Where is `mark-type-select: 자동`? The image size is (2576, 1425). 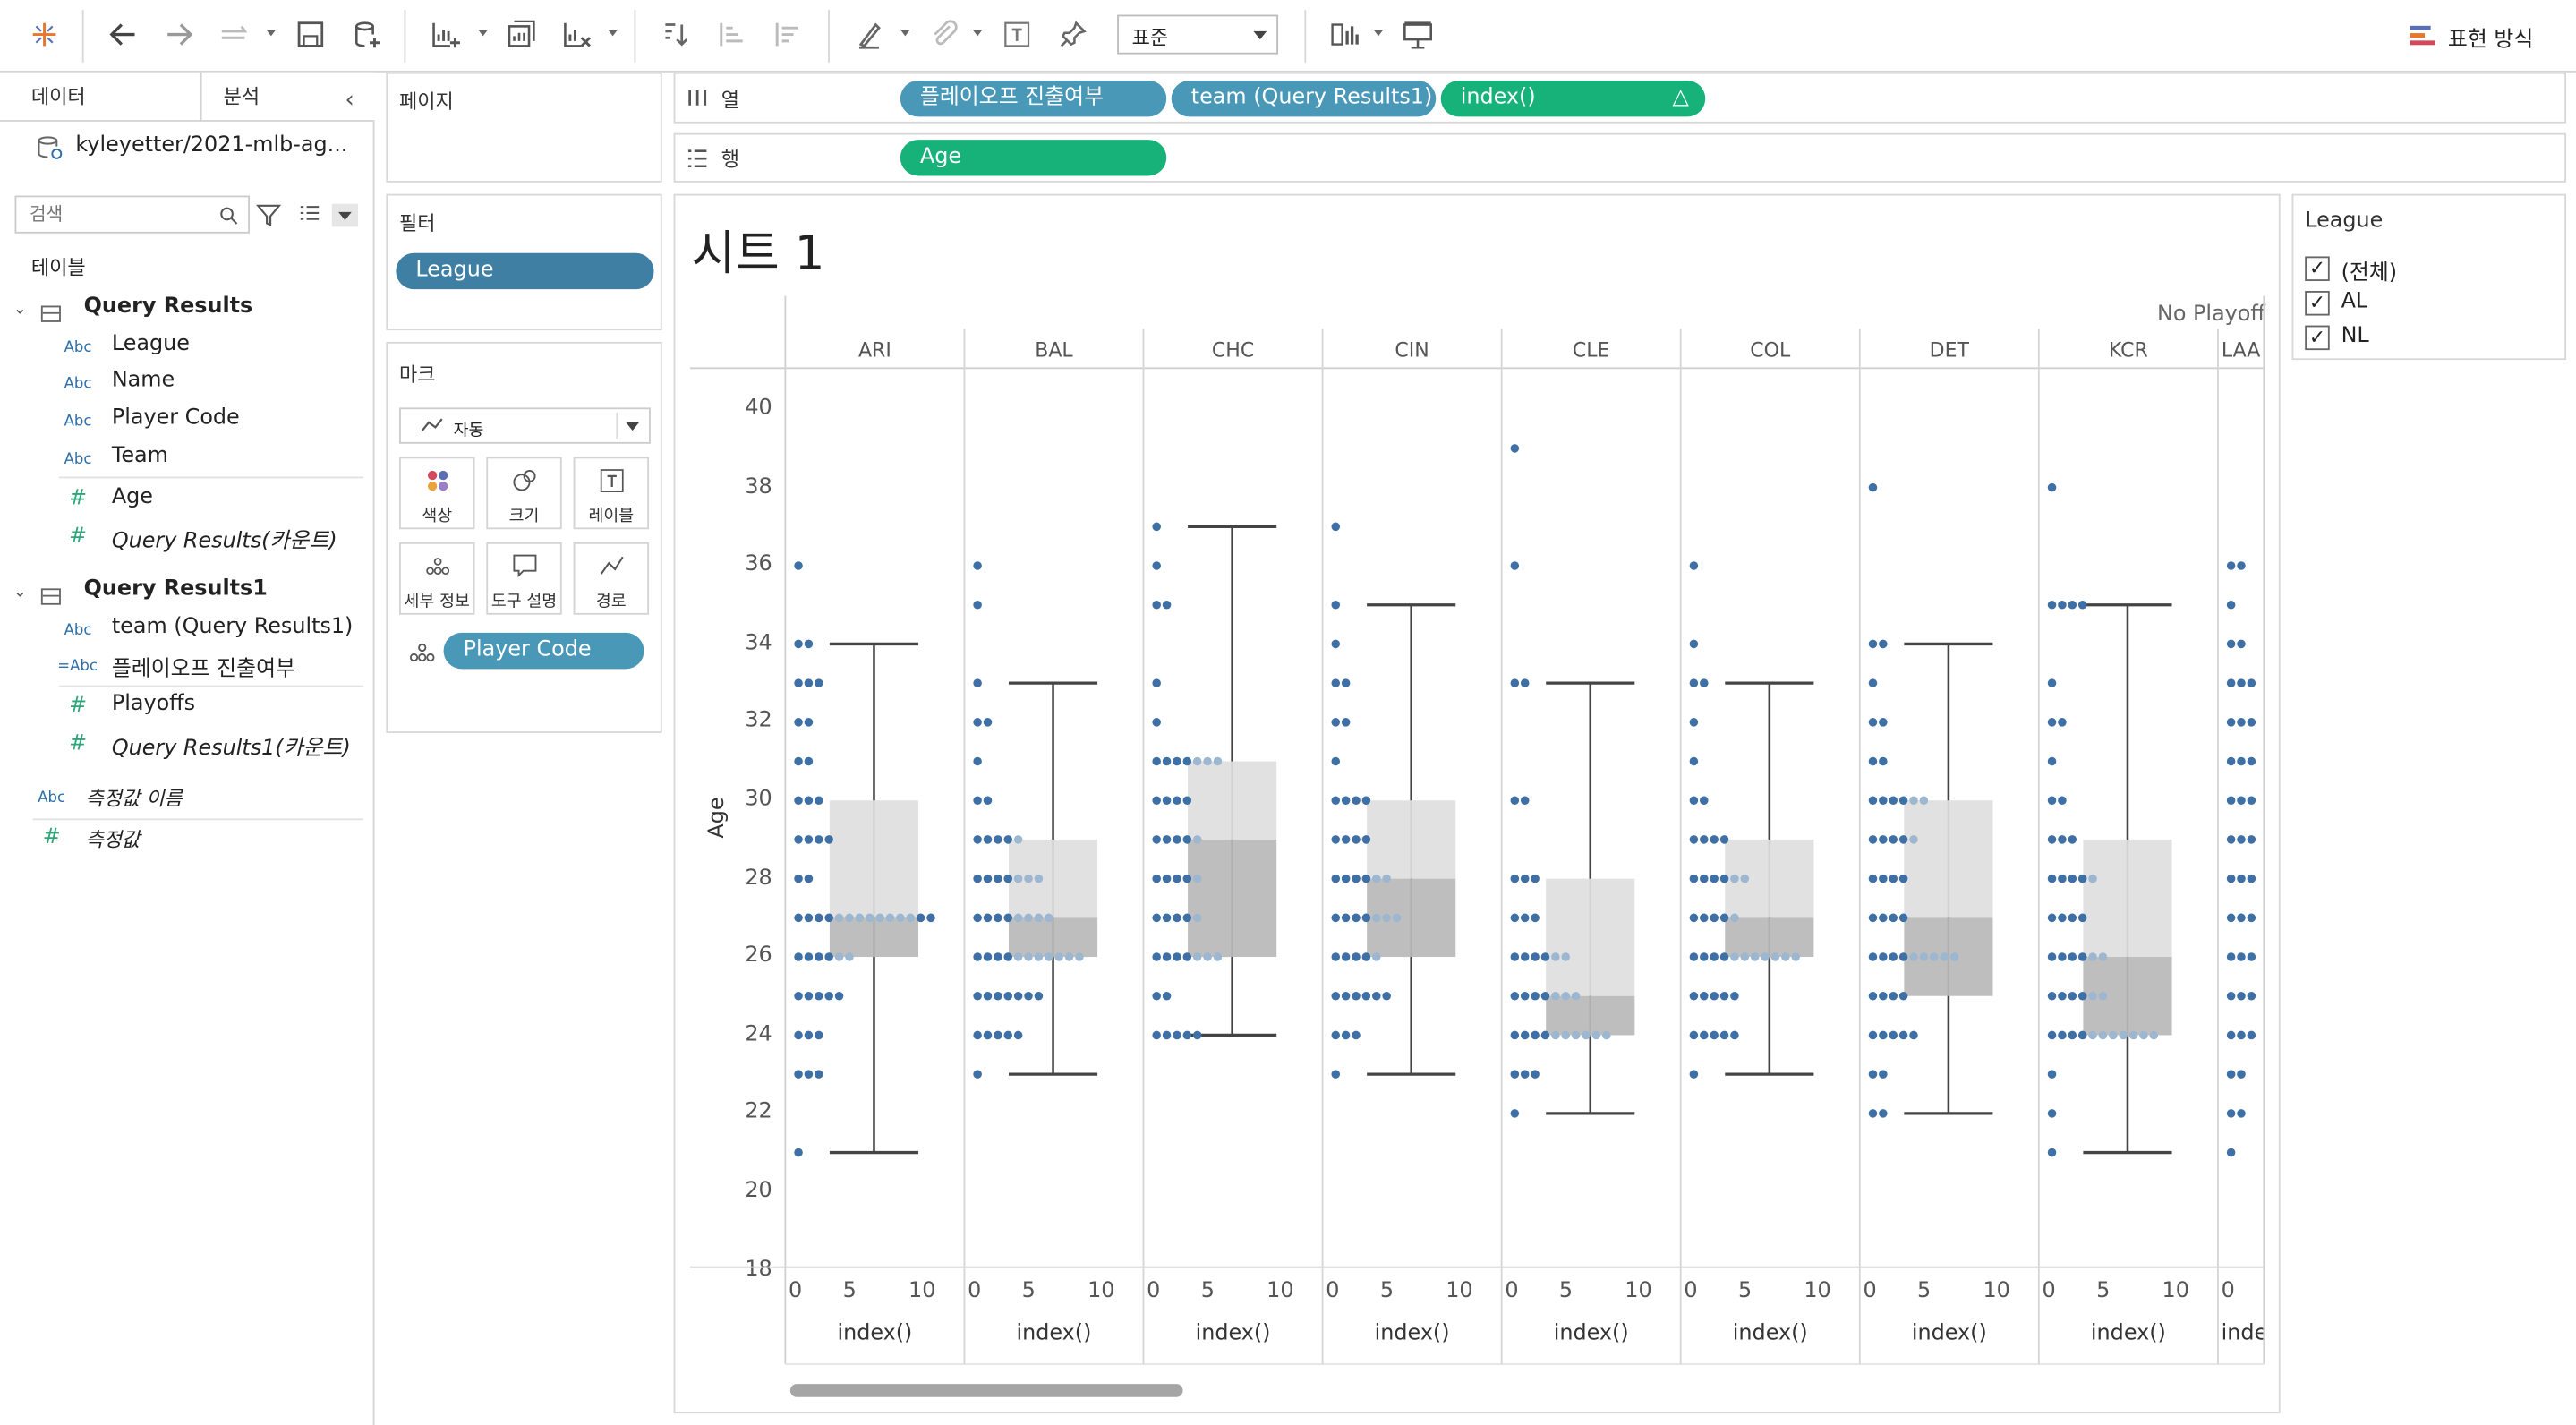
mark-type-select: 자동 is located at coordinates (525, 425).